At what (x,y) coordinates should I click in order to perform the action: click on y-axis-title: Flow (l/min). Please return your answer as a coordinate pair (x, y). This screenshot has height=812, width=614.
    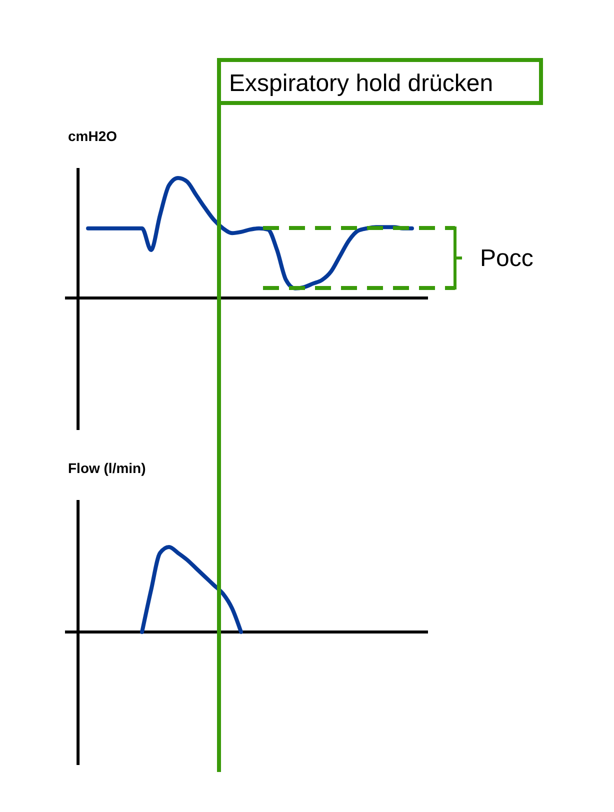
    Looking at the image, I should click on (107, 468).